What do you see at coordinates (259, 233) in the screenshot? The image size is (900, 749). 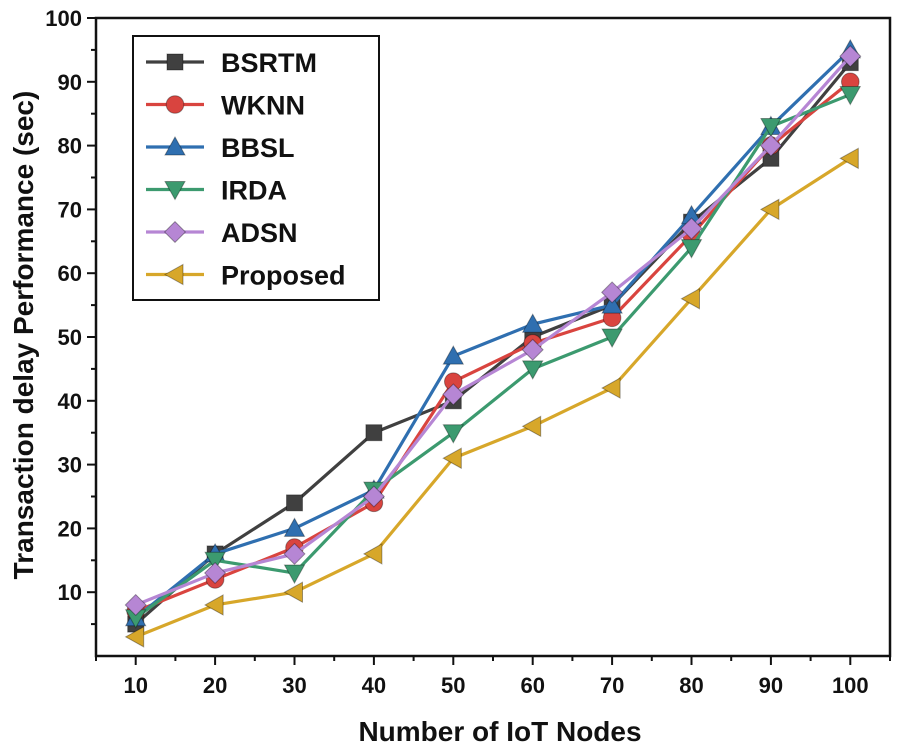 I see `legend-label: ADSN` at bounding box center [259, 233].